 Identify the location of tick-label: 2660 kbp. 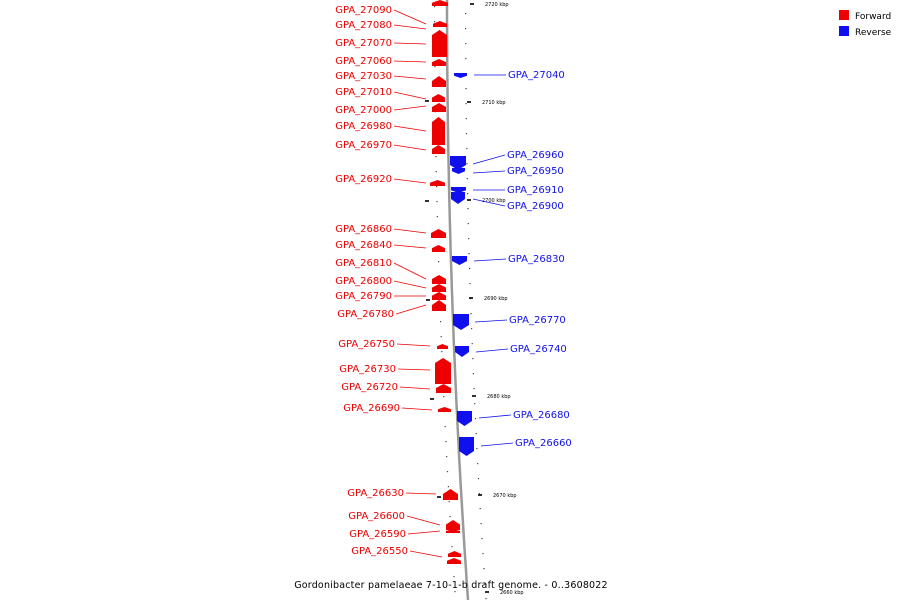
(512, 593).